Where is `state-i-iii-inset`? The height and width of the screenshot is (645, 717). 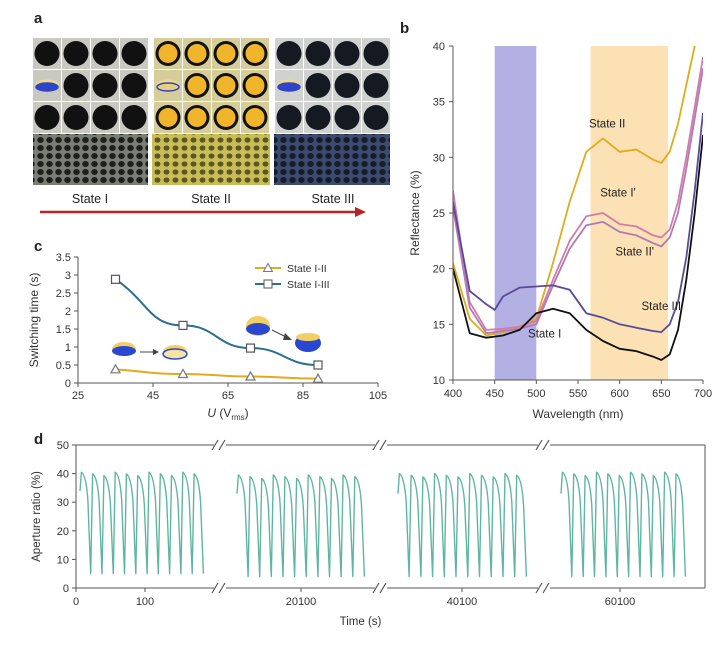
state-i-iii-inset is located at coordinates (283, 334).